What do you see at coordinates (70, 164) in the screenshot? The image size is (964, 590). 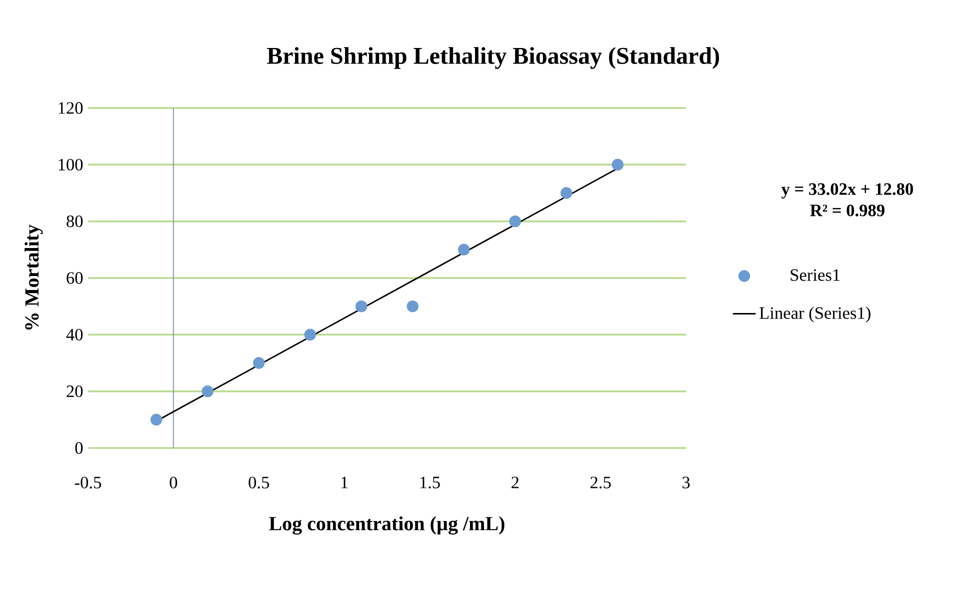 I see `y-tick-label: 100` at bounding box center [70, 164].